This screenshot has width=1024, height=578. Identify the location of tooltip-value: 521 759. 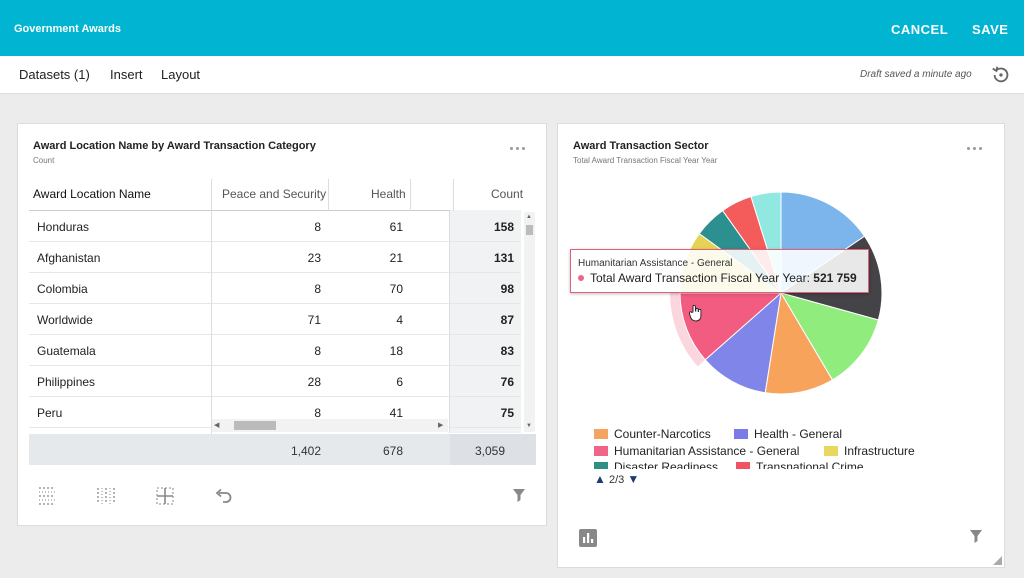
(835, 278).